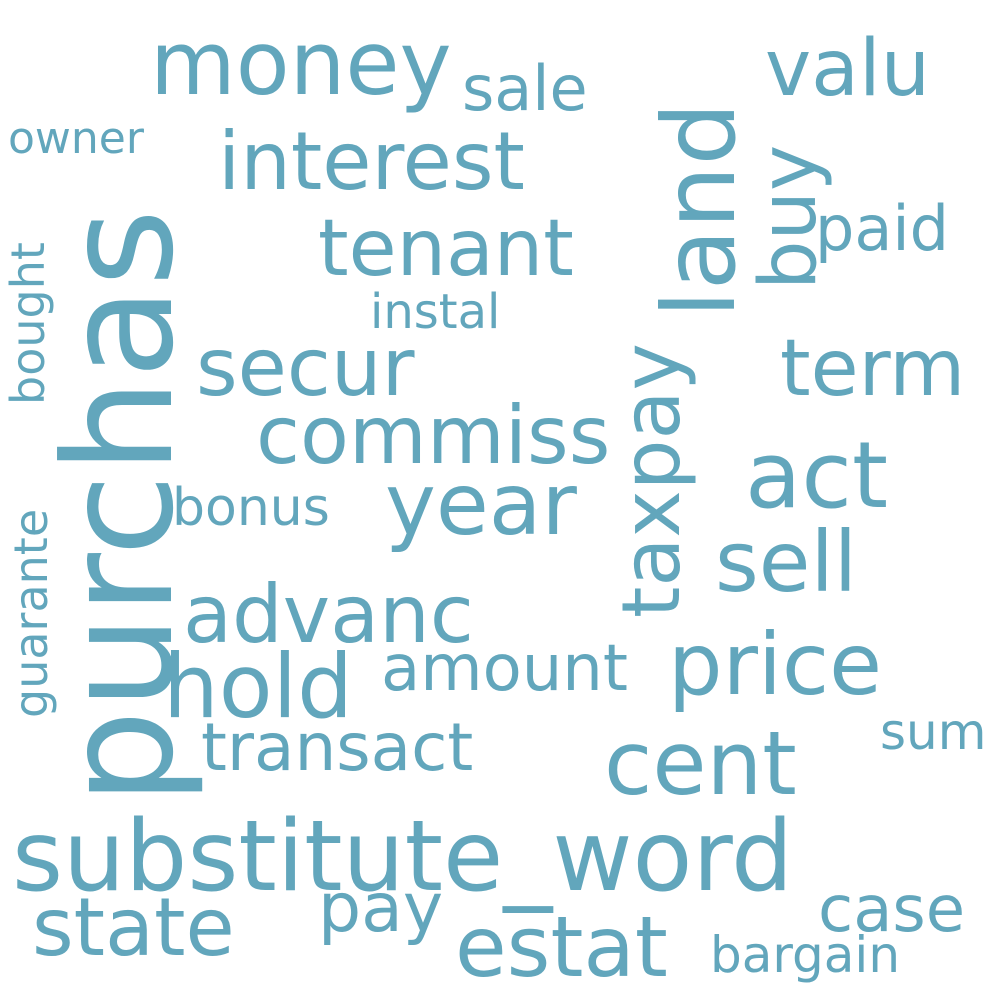 Image resolution: width=1000 pixels, height=1000 pixels. Describe the element at coordinates (301, 63) in the screenshot. I see `word-money: money` at that location.